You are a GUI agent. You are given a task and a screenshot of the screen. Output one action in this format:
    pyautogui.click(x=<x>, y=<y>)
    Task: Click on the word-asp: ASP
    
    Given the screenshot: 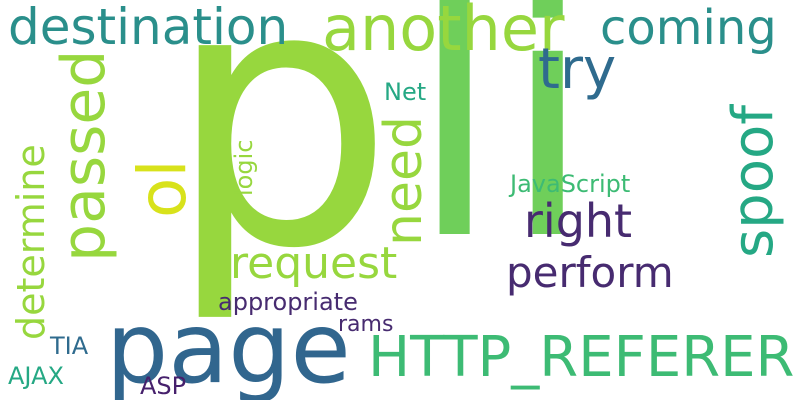 What is the action you would take?
    pyautogui.click(x=163, y=386)
    